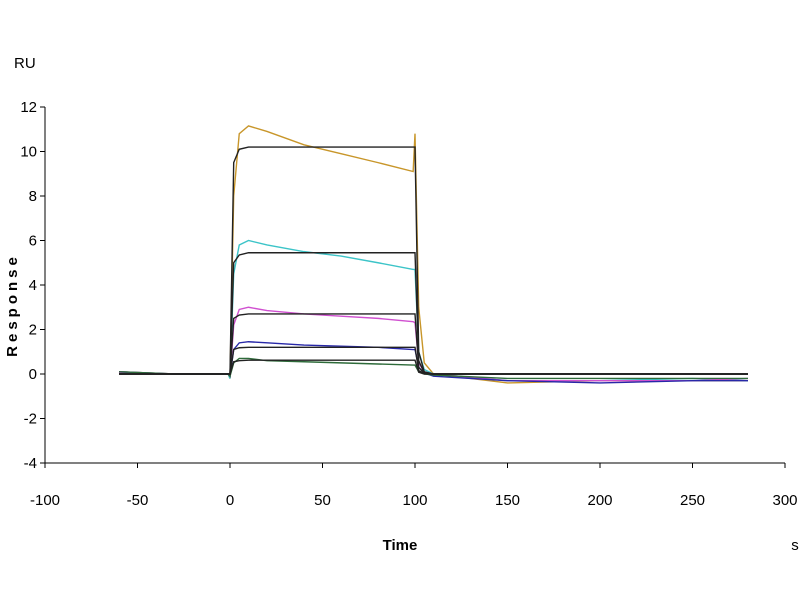 This screenshot has width=800, height=600. I want to click on x-unit: s, so click(795, 545).